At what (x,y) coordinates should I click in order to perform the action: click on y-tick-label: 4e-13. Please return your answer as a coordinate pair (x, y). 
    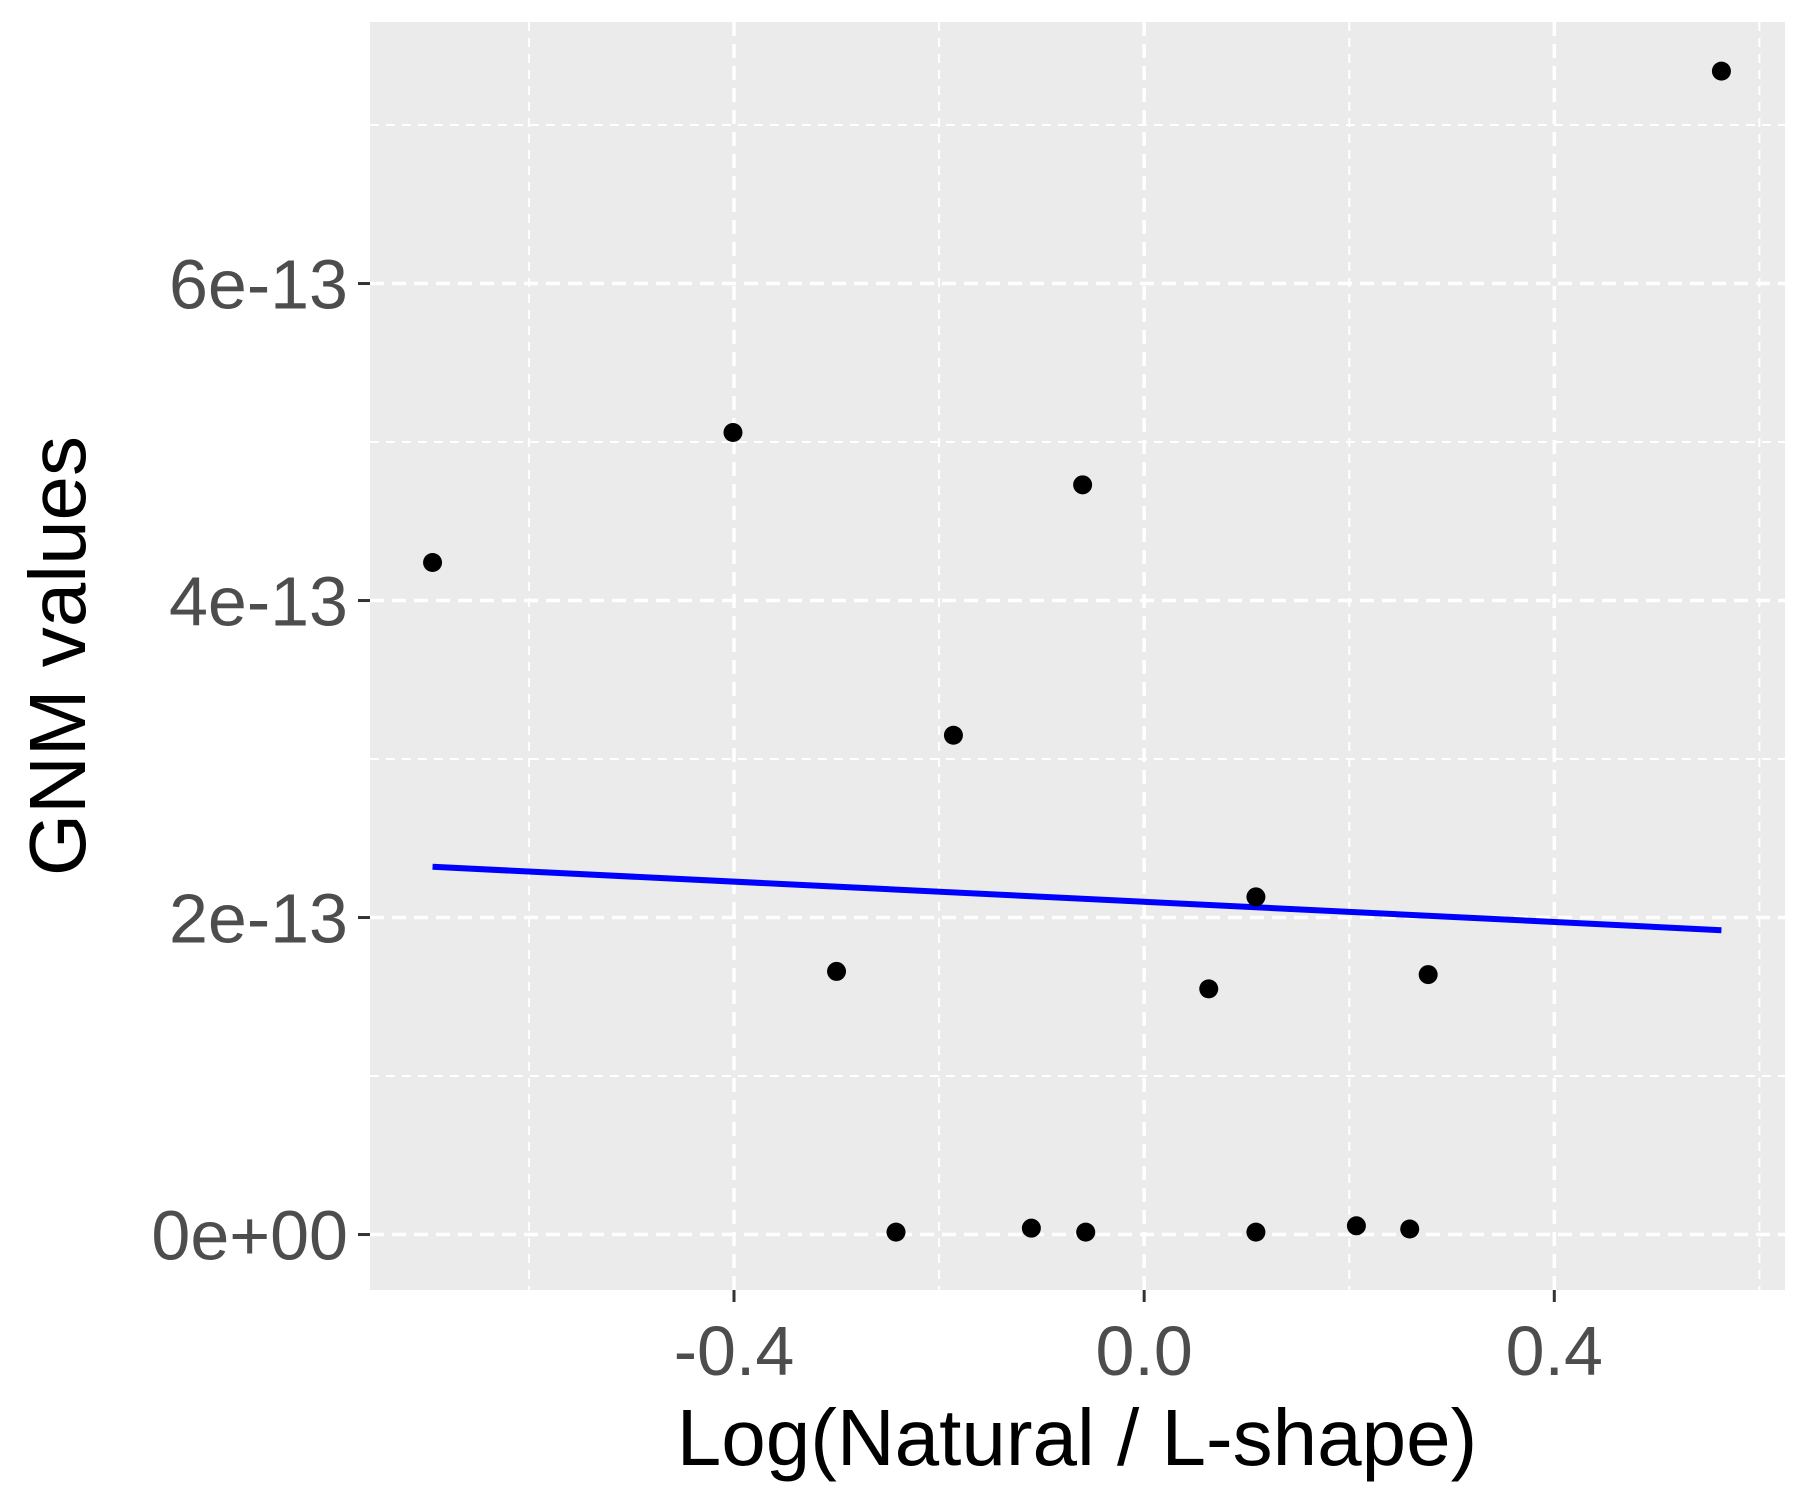
    Looking at the image, I should click on (258, 602).